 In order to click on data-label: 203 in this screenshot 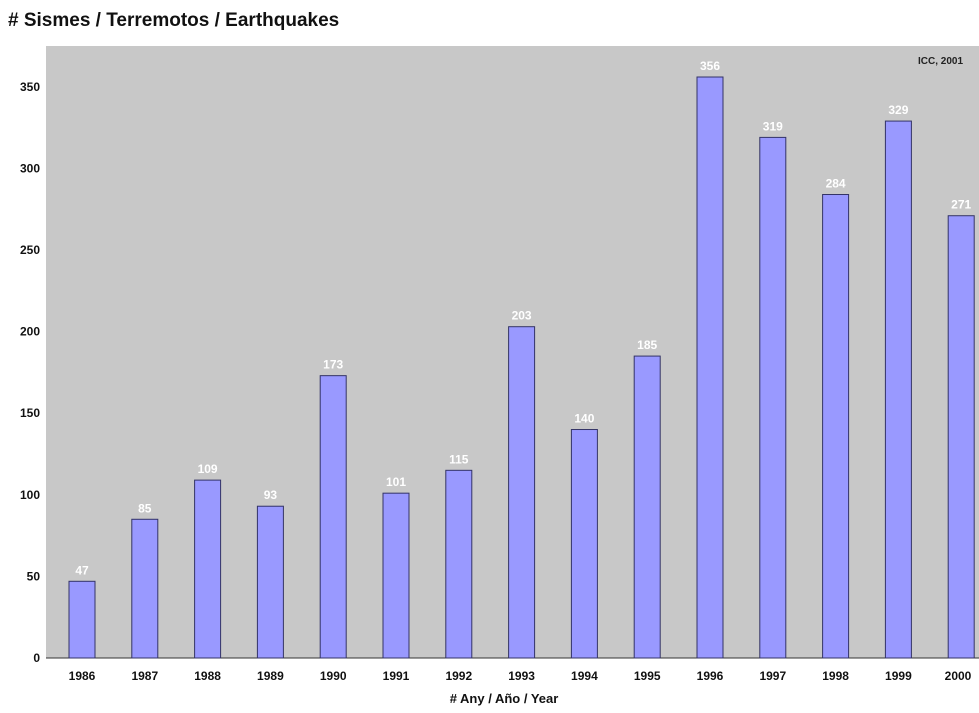, I will do `click(522, 316)`.